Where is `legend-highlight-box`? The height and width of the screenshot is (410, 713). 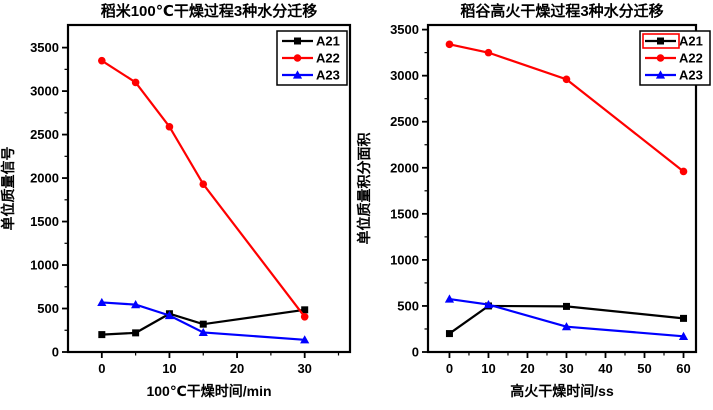
legend-highlight-box is located at coordinates (661, 41).